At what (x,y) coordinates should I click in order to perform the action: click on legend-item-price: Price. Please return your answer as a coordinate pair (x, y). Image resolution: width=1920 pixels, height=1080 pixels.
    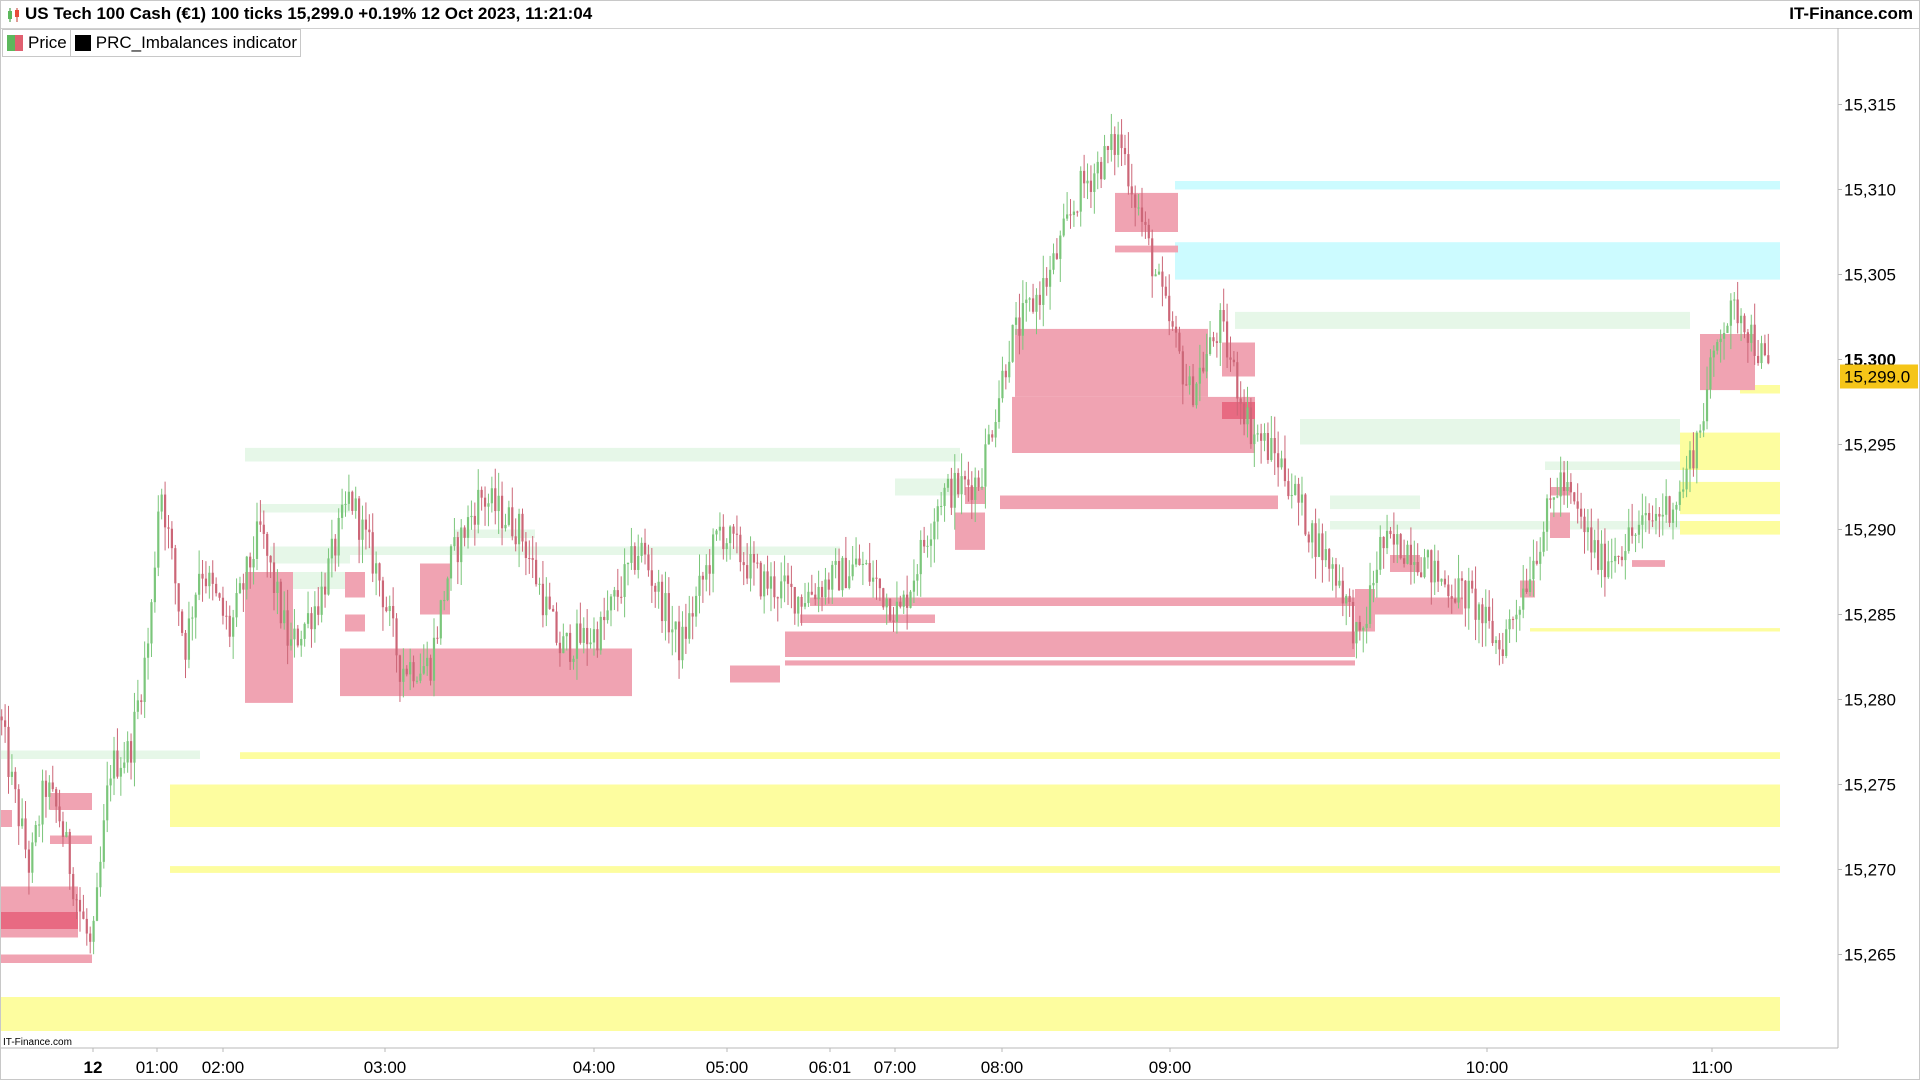
    Looking at the image, I should click on (37, 43).